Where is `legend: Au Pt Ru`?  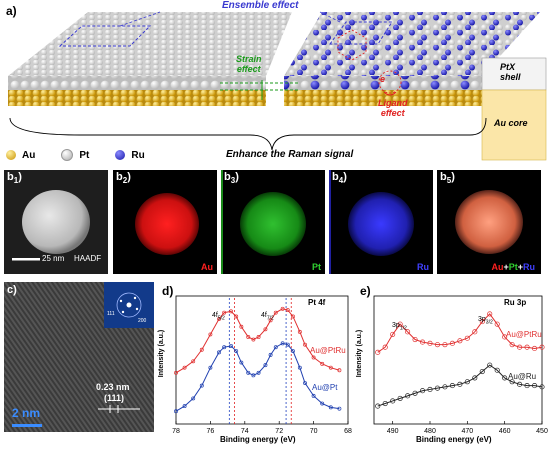
legend: Au Pt Ru is located at coordinates (75, 155).